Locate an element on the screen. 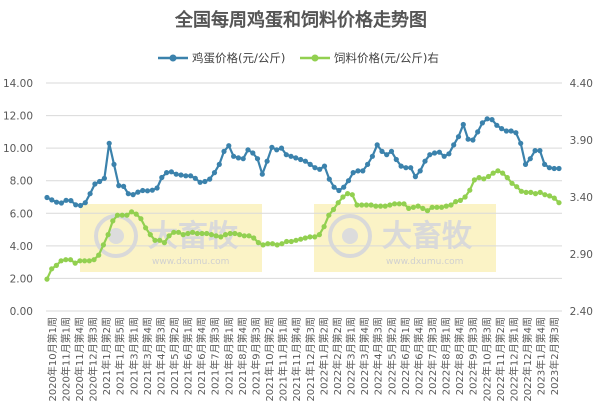 This screenshot has height=414, width=602. watermark: 大畜牧 www.dxumu.com is located at coordinates (405, 238).